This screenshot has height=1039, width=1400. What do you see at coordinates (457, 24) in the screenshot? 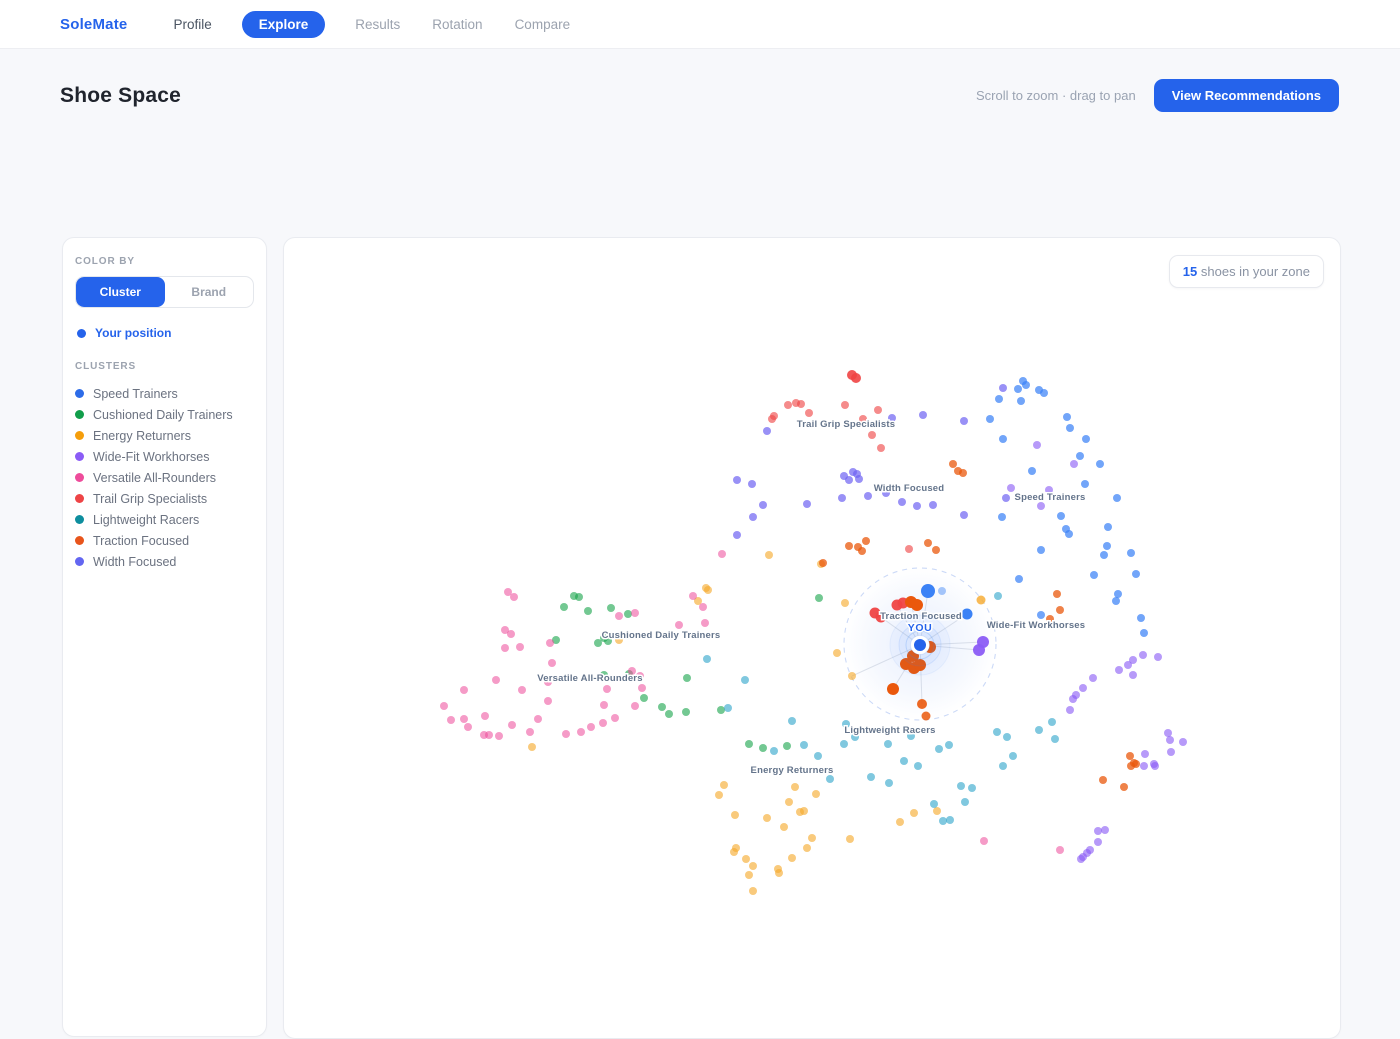
I see `nav-tab-rotation: Rotation` at bounding box center [457, 24].